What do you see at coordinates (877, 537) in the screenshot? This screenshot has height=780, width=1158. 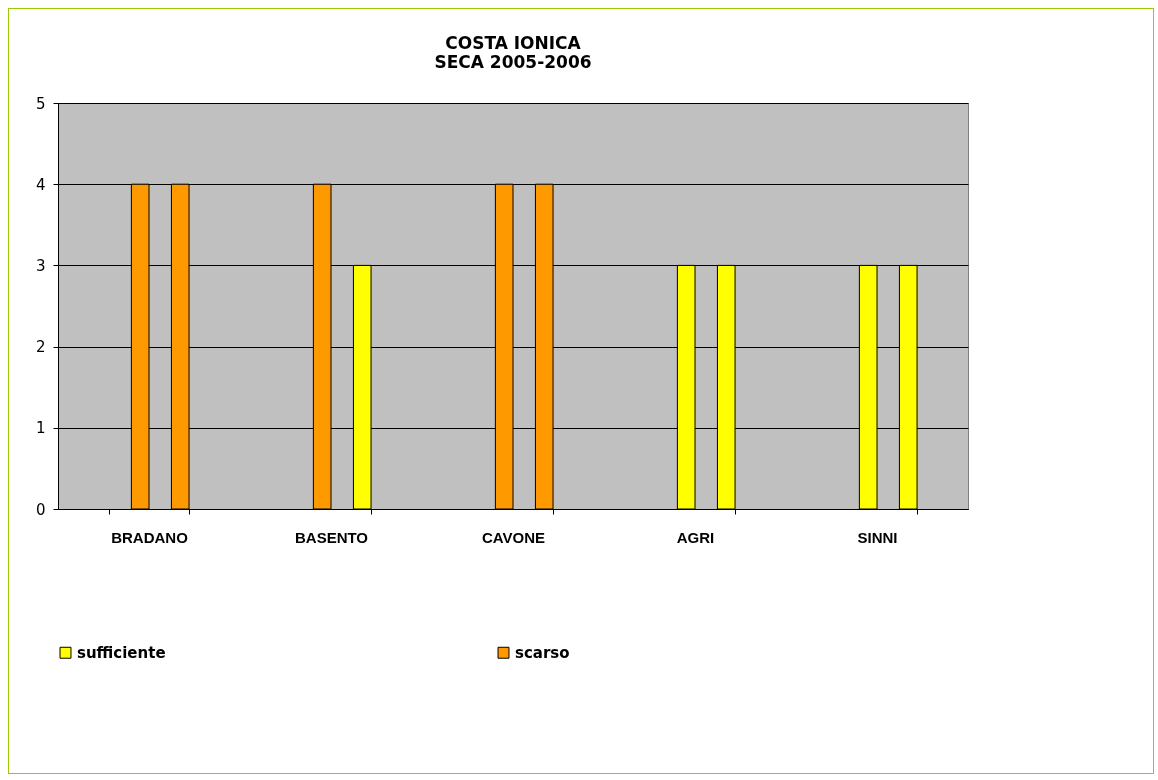 I see `x-tick-label: SINNI` at bounding box center [877, 537].